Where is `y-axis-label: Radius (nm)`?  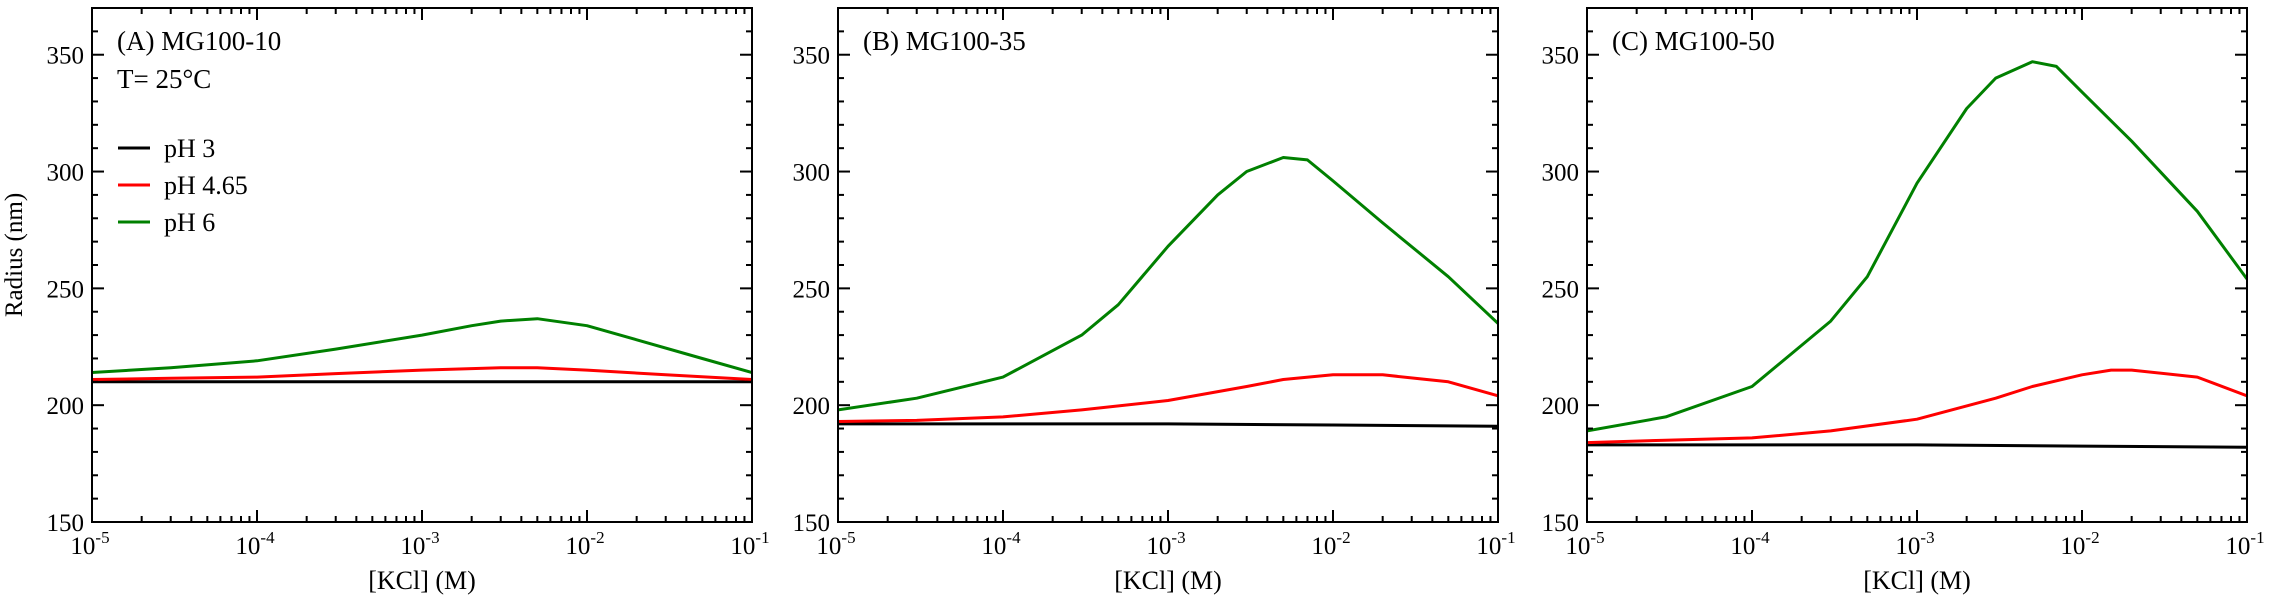
y-axis-label: Radius (nm) is located at coordinates (14, 255).